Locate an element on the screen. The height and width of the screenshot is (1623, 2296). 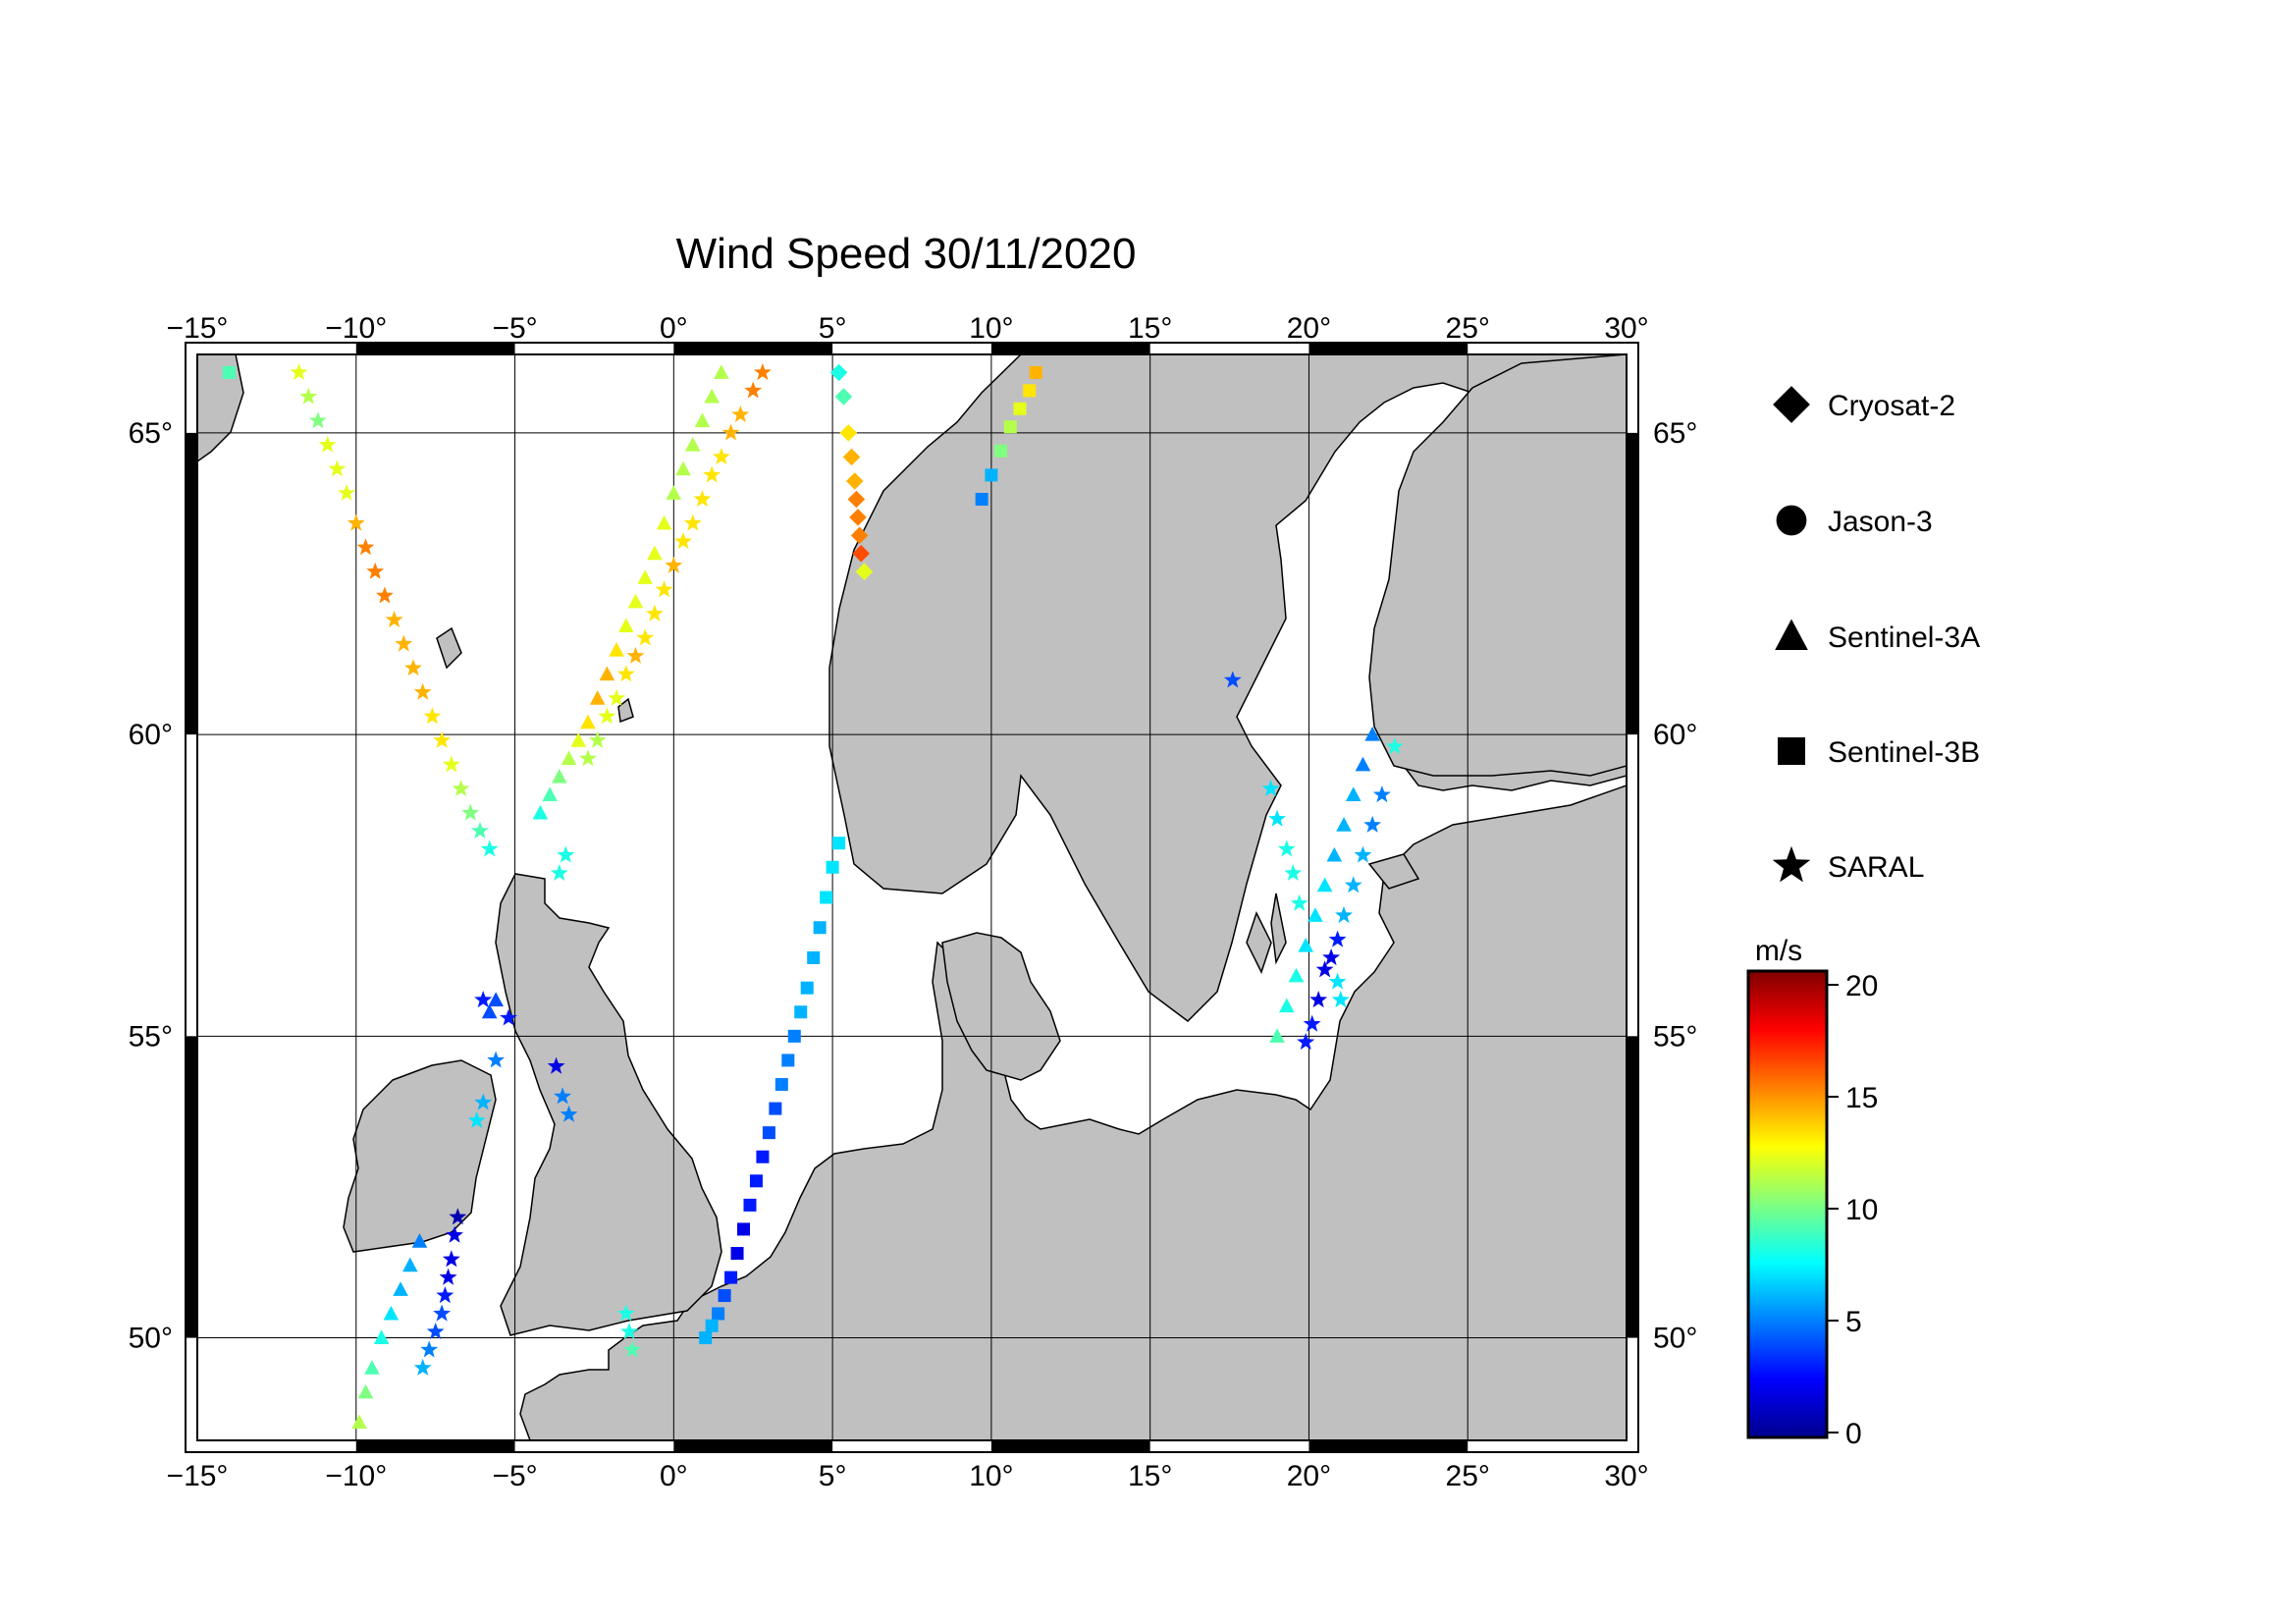
lon-tick-label-top: 0° is located at coordinates (674, 328).